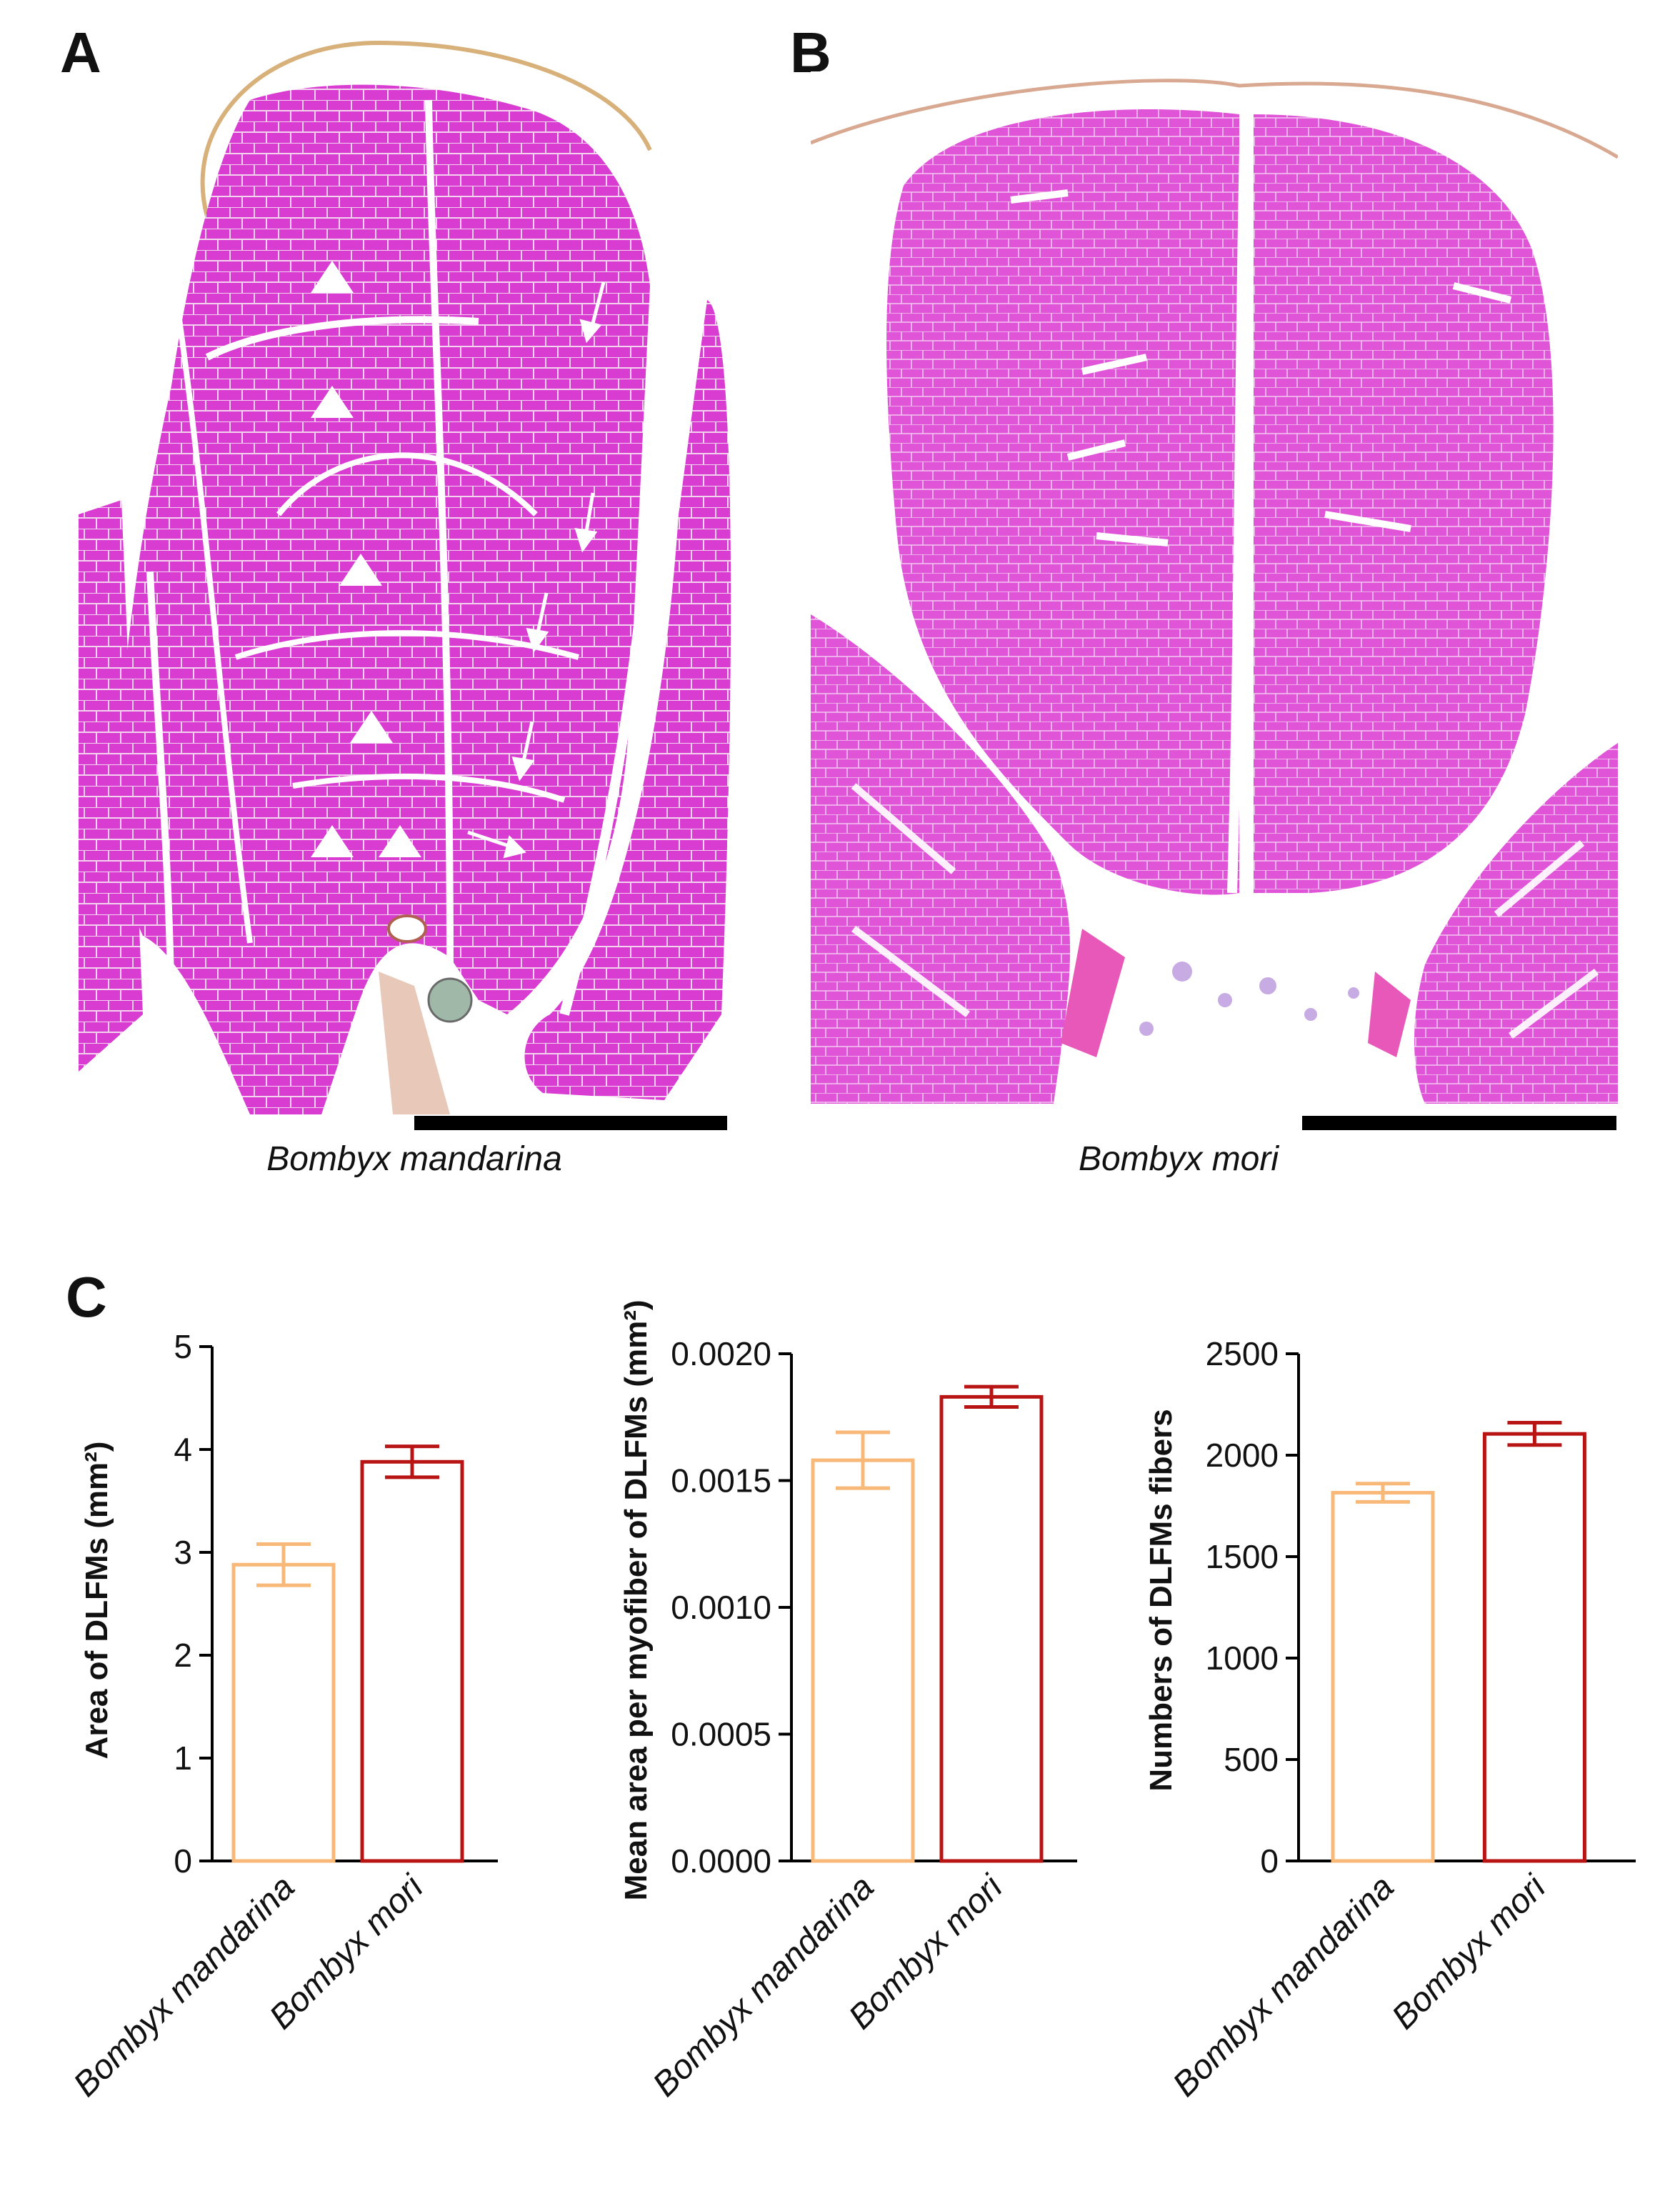  I want to click on y-axis-label-1: Mean area per myofiber of DLFMs (mm²), so click(636, 1600).